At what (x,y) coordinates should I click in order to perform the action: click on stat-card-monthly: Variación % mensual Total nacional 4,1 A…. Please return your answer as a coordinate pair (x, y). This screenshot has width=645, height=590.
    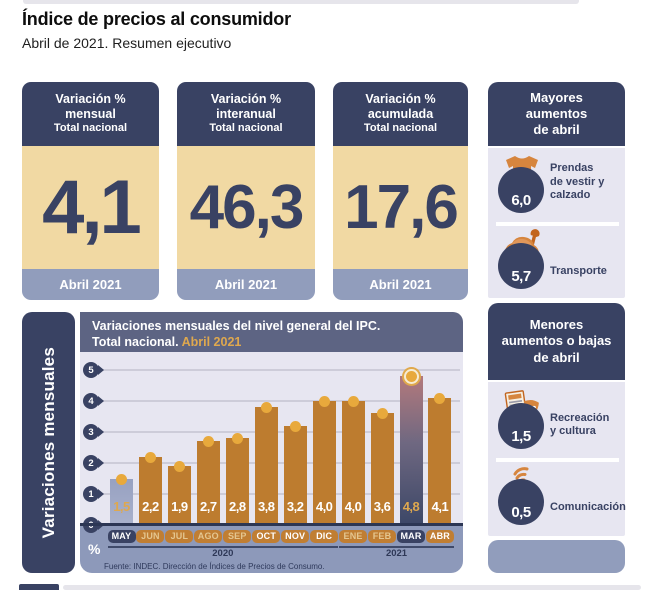
    Looking at the image, I should click on (90, 191).